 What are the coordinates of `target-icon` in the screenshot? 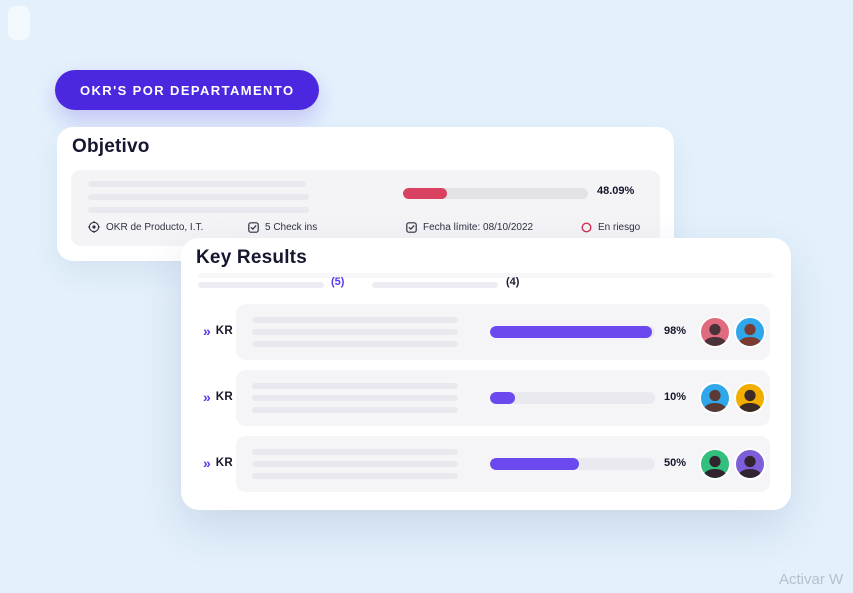 It's located at (94, 227).